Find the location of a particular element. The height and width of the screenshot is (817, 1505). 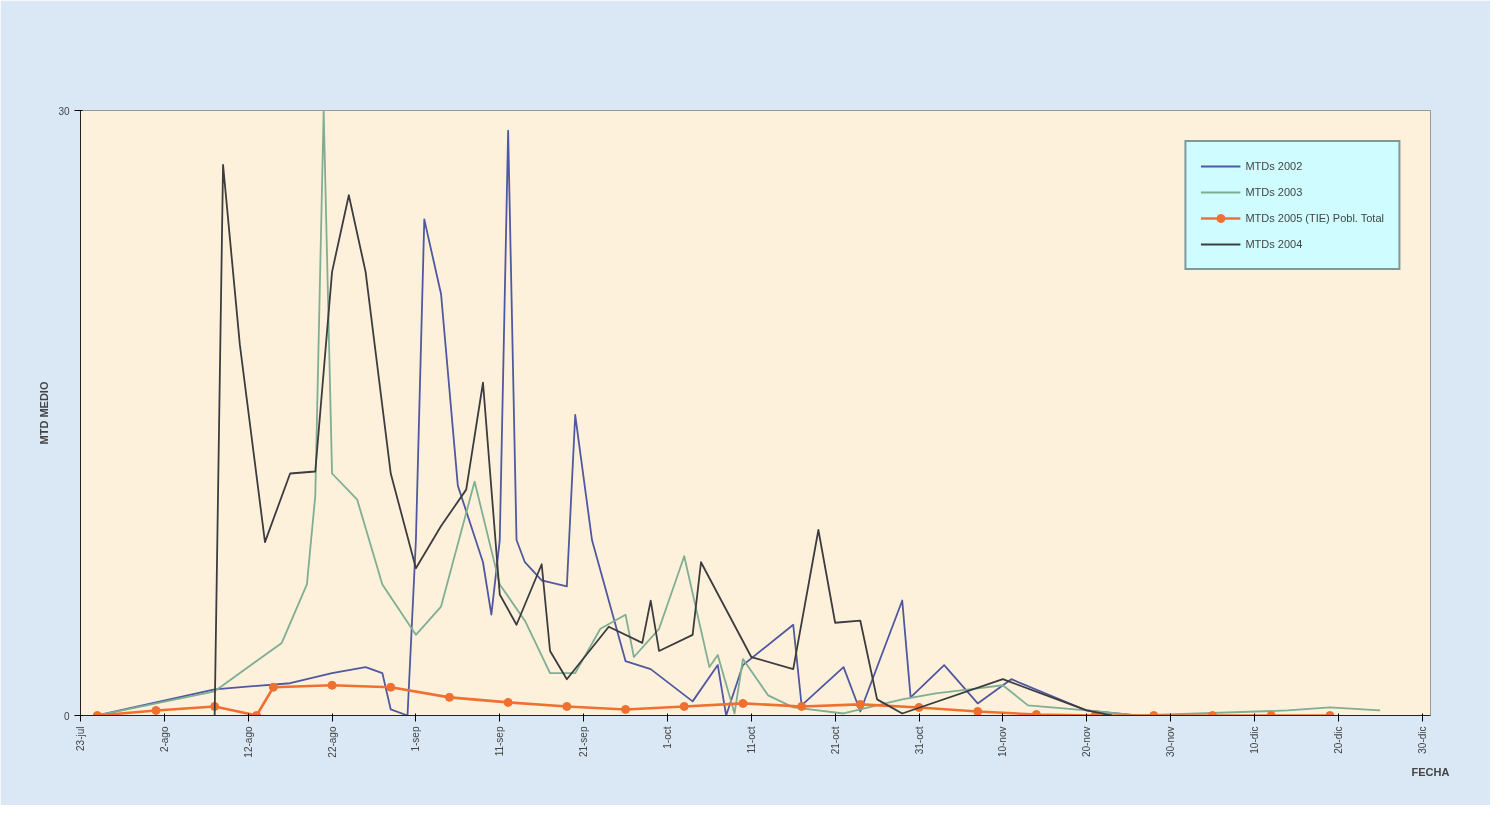

x-tick-label: 21-sep is located at coordinates (584, 742).